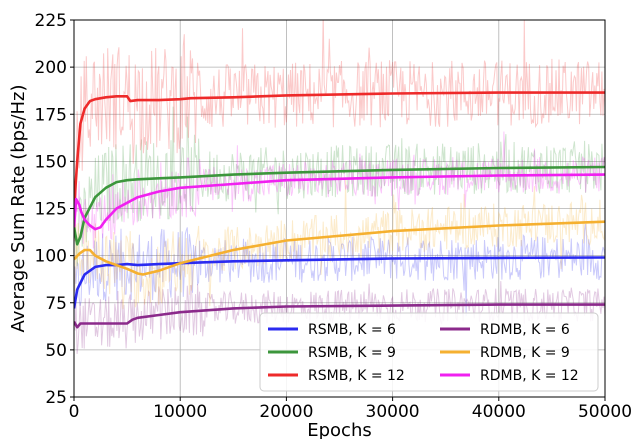 The width and height of the screenshot is (636, 439). I want to click on y-tick-label: 75, so click(56, 304).